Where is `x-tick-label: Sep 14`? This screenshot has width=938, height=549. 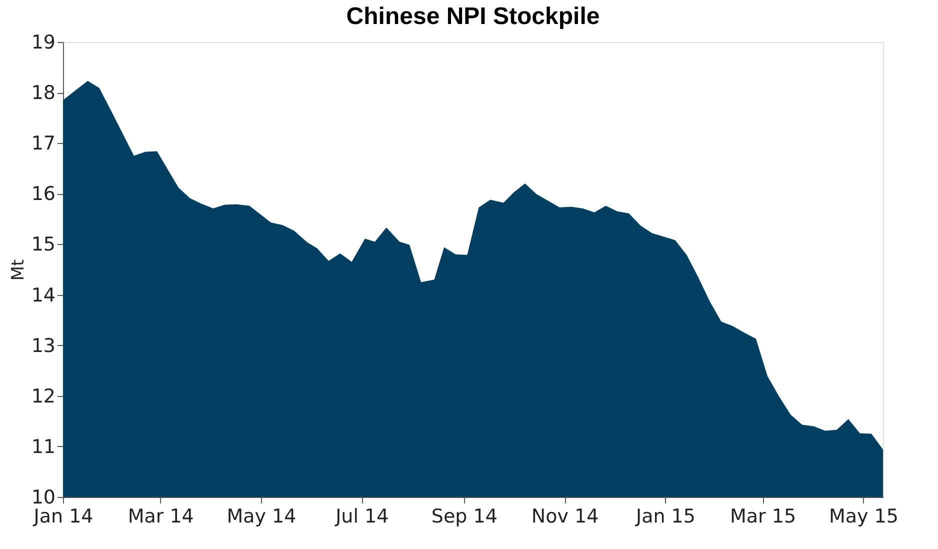
x-tick-label: Sep 14 is located at coordinates (464, 517).